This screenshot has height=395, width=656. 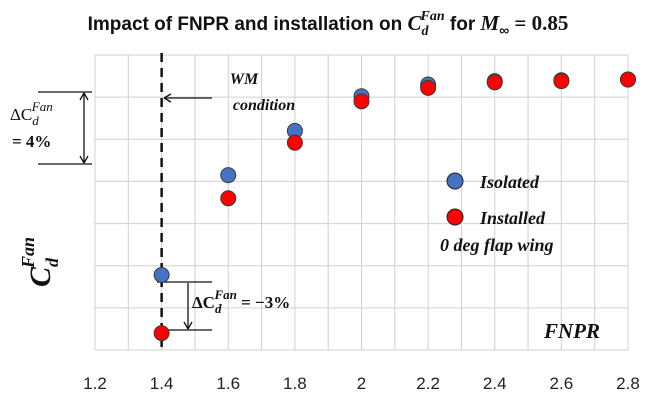 What do you see at coordinates (628, 383) in the screenshot?
I see `x-tick-label-8: 2.8` at bounding box center [628, 383].